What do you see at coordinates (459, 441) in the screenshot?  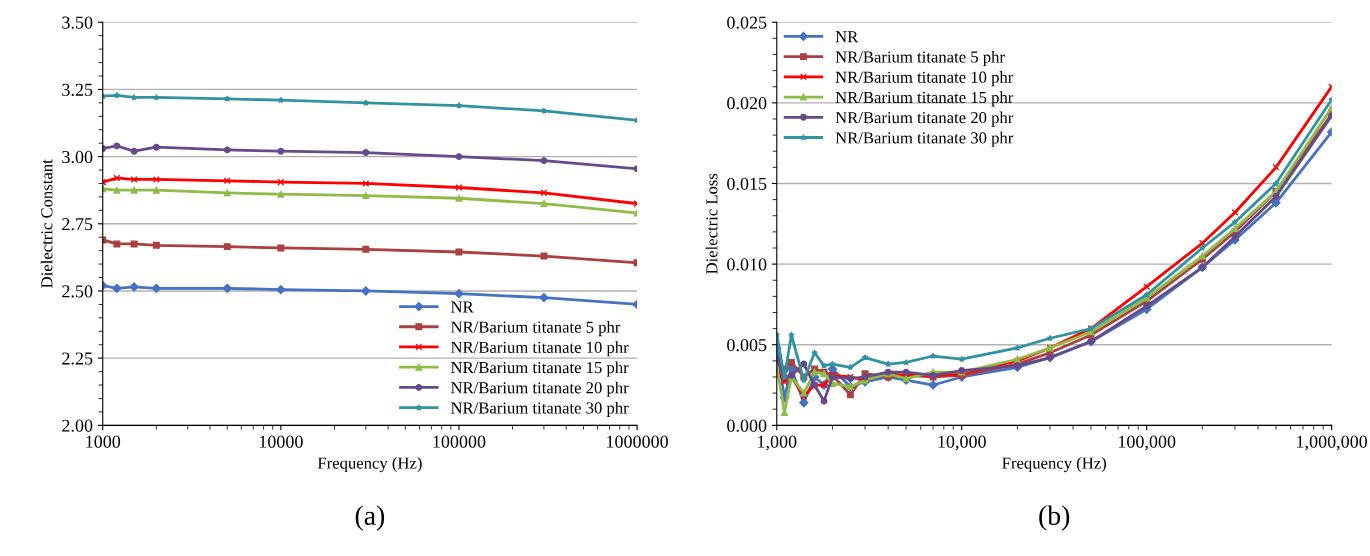 I see `x-tick-label: 100000` at bounding box center [459, 441].